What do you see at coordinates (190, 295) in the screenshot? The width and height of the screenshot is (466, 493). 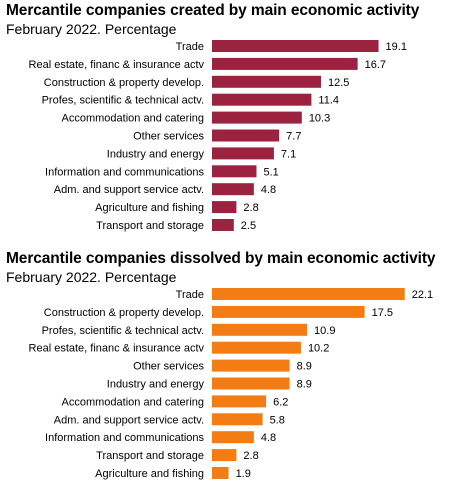 I see `dissolved-category-label: Trade` at bounding box center [190, 295].